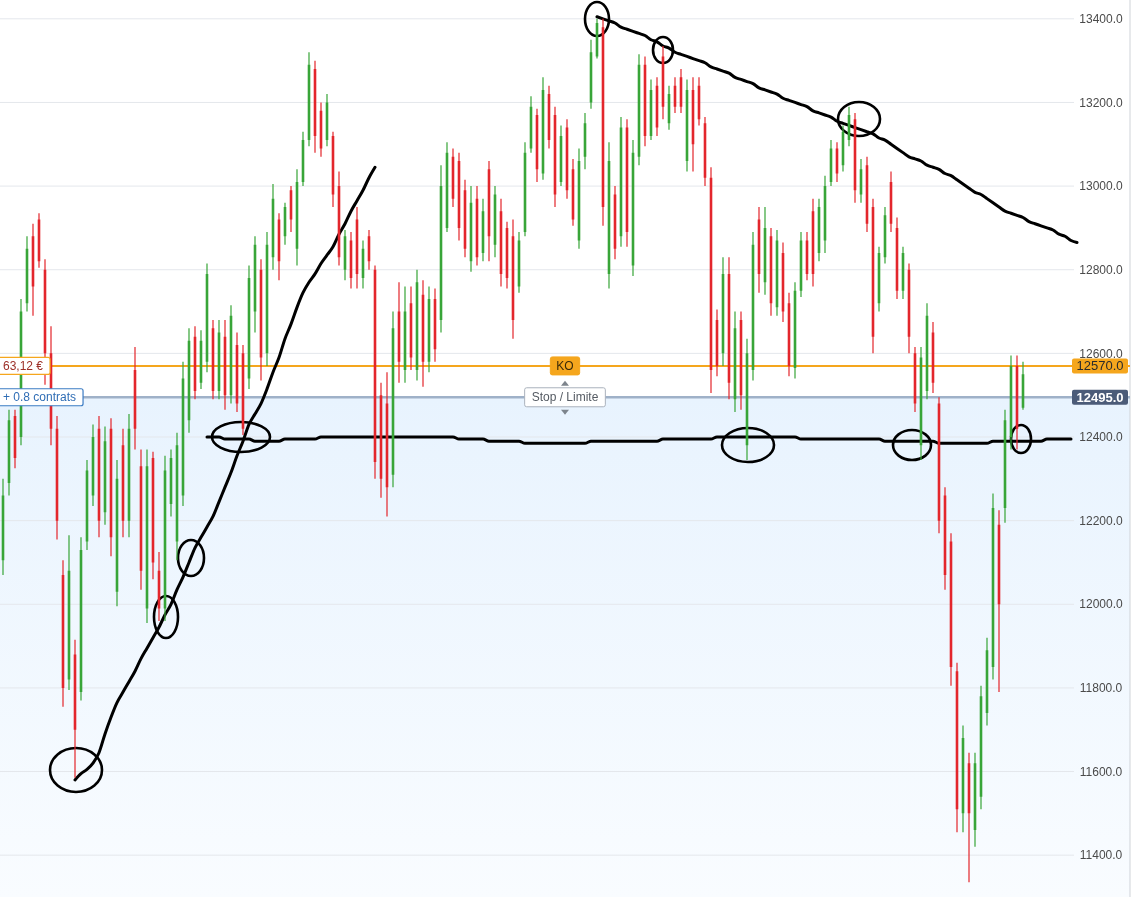 Image resolution: width=1134 pixels, height=897 pixels. What do you see at coordinates (1101, 353) in the screenshot?
I see `y-tick-label: 12600.0` at bounding box center [1101, 353].